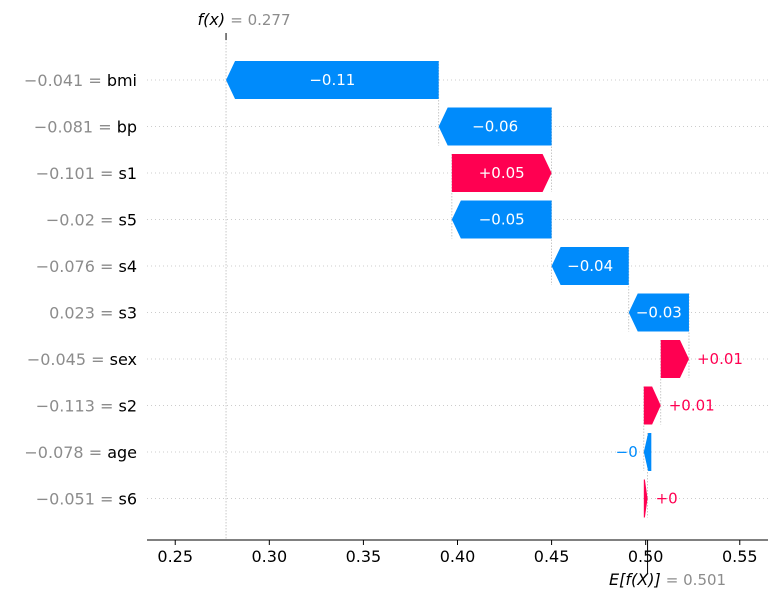 This screenshot has width=776, height=600. I want to click on feature-label-s2: −0.113 = s2, so click(86, 405).